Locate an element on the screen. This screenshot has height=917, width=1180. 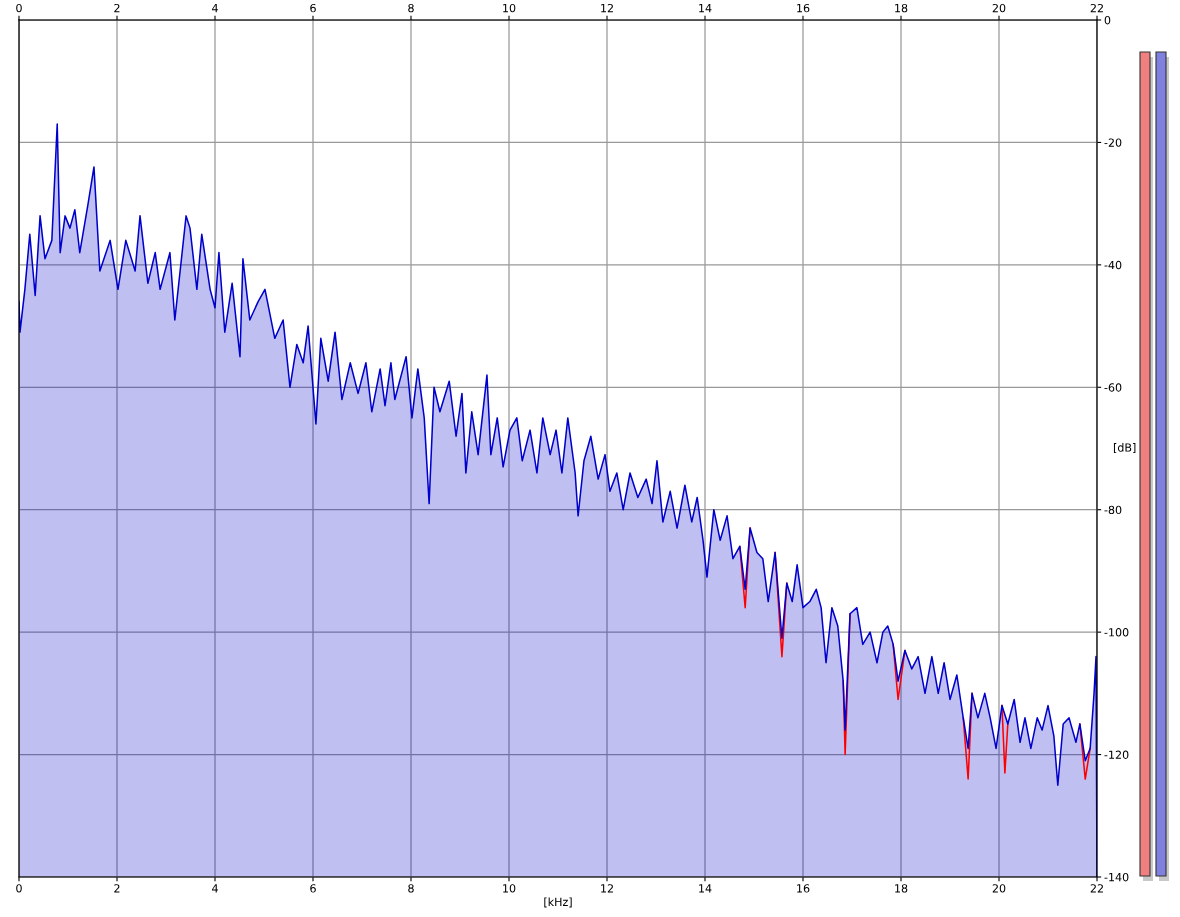
x2-tick-label: 8 is located at coordinates (411, 8).